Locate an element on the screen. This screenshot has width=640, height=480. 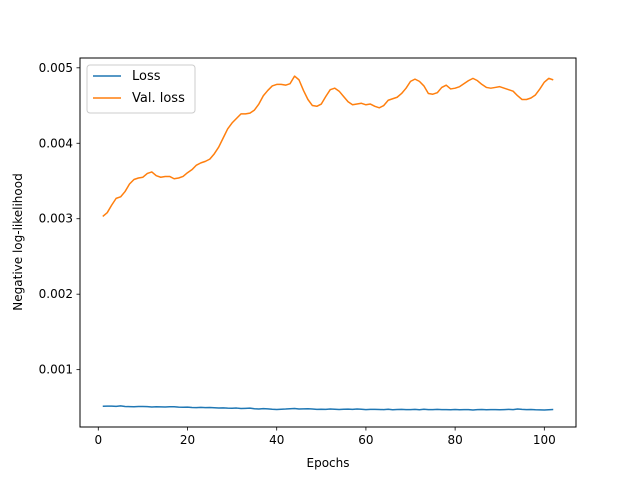
legend-label-loss: Loss is located at coordinates (146, 76).